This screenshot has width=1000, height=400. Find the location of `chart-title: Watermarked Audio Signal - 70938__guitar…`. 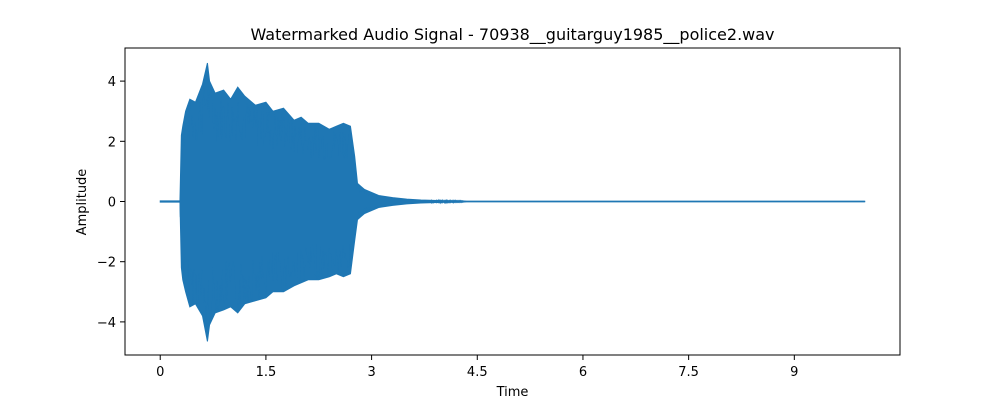

chart-title: Watermarked Audio Signal - 70938__guitar… is located at coordinates (512, 35).